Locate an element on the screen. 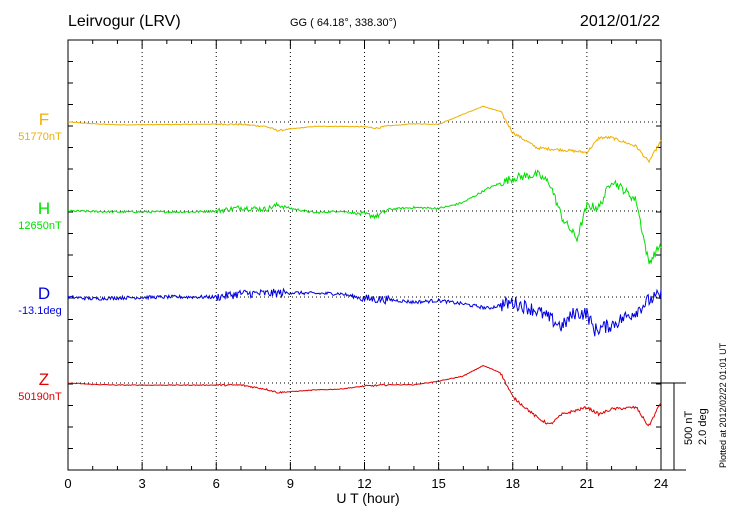 The height and width of the screenshot is (520, 730). plotted-note: Plotted at 2012/02/22 01:01 UT is located at coordinates (723, 405).